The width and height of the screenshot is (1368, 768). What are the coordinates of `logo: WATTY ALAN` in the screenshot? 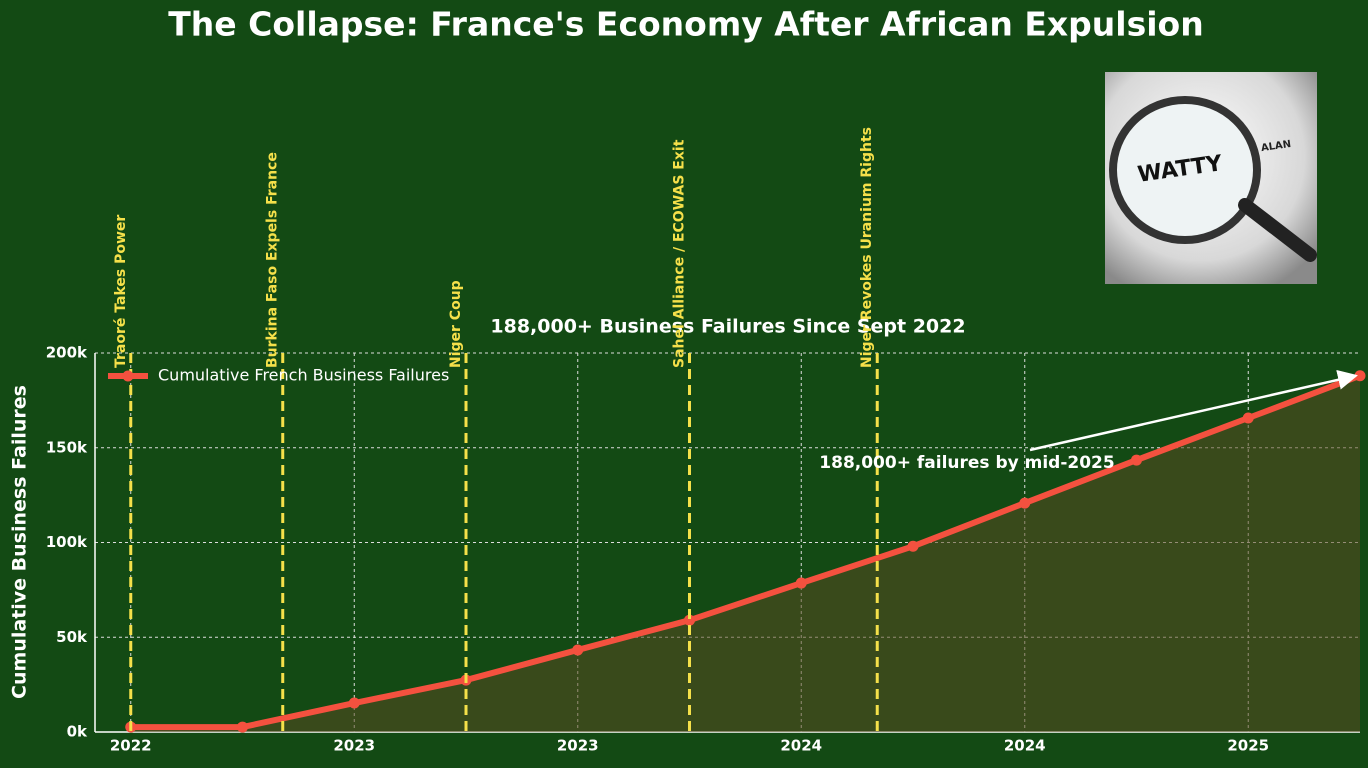 It's located at (1211, 178).